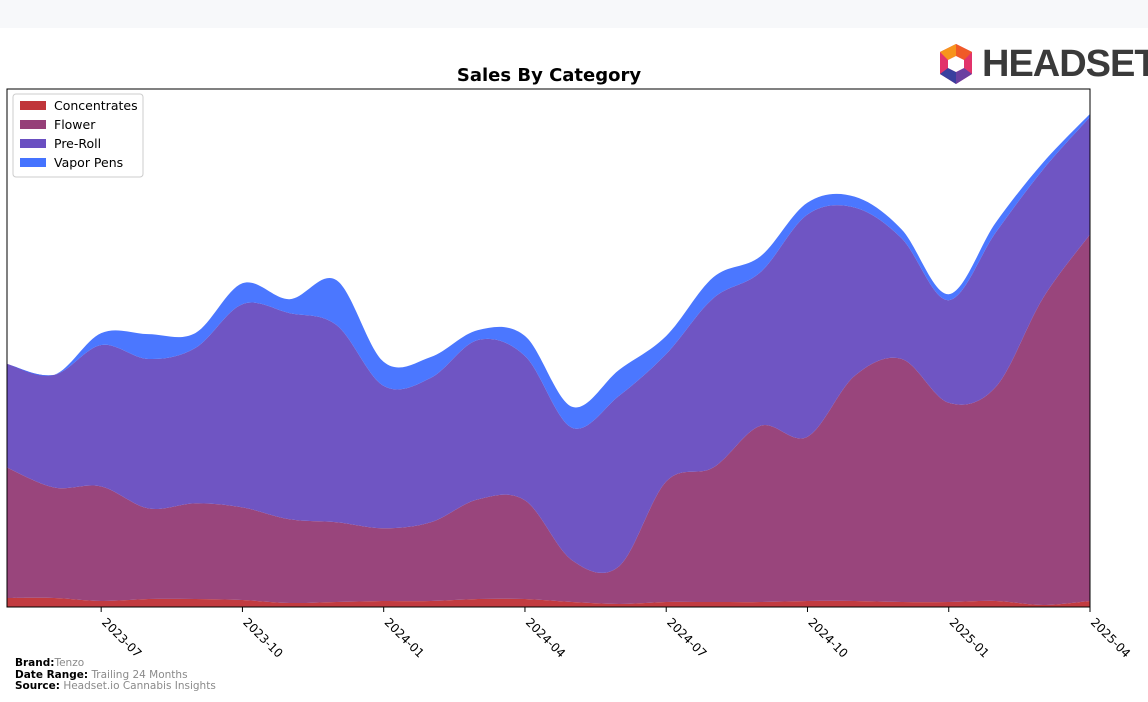 The height and width of the screenshot is (702, 1148). Describe the element at coordinates (139, 686) in the screenshot. I see `footer-source-value: Headset.io Cannabis Insights` at that location.